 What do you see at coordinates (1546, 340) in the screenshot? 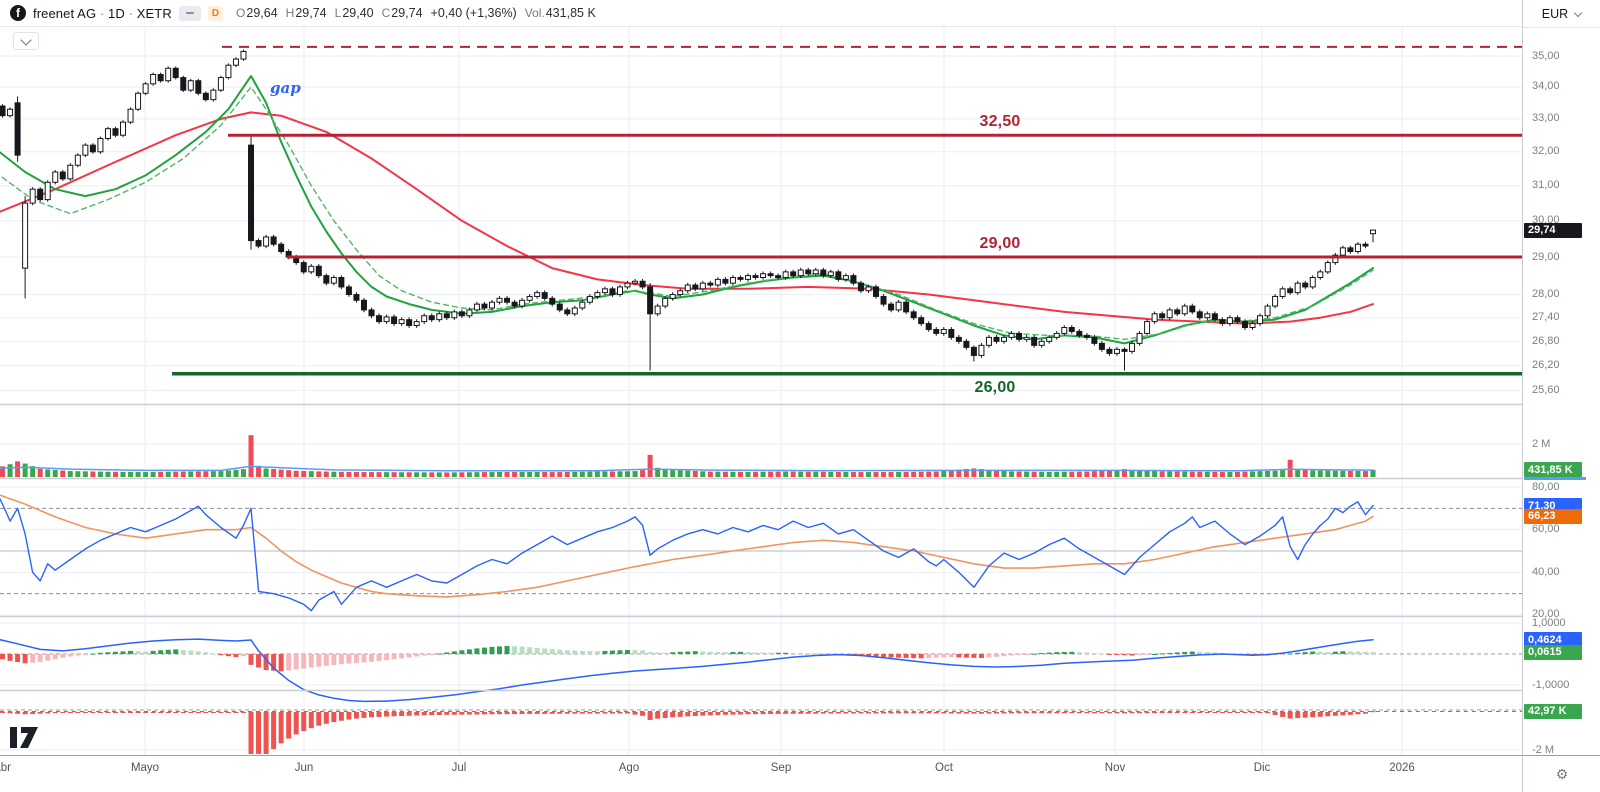
I see `axis-tick-label: 26,80` at bounding box center [1546, 340].